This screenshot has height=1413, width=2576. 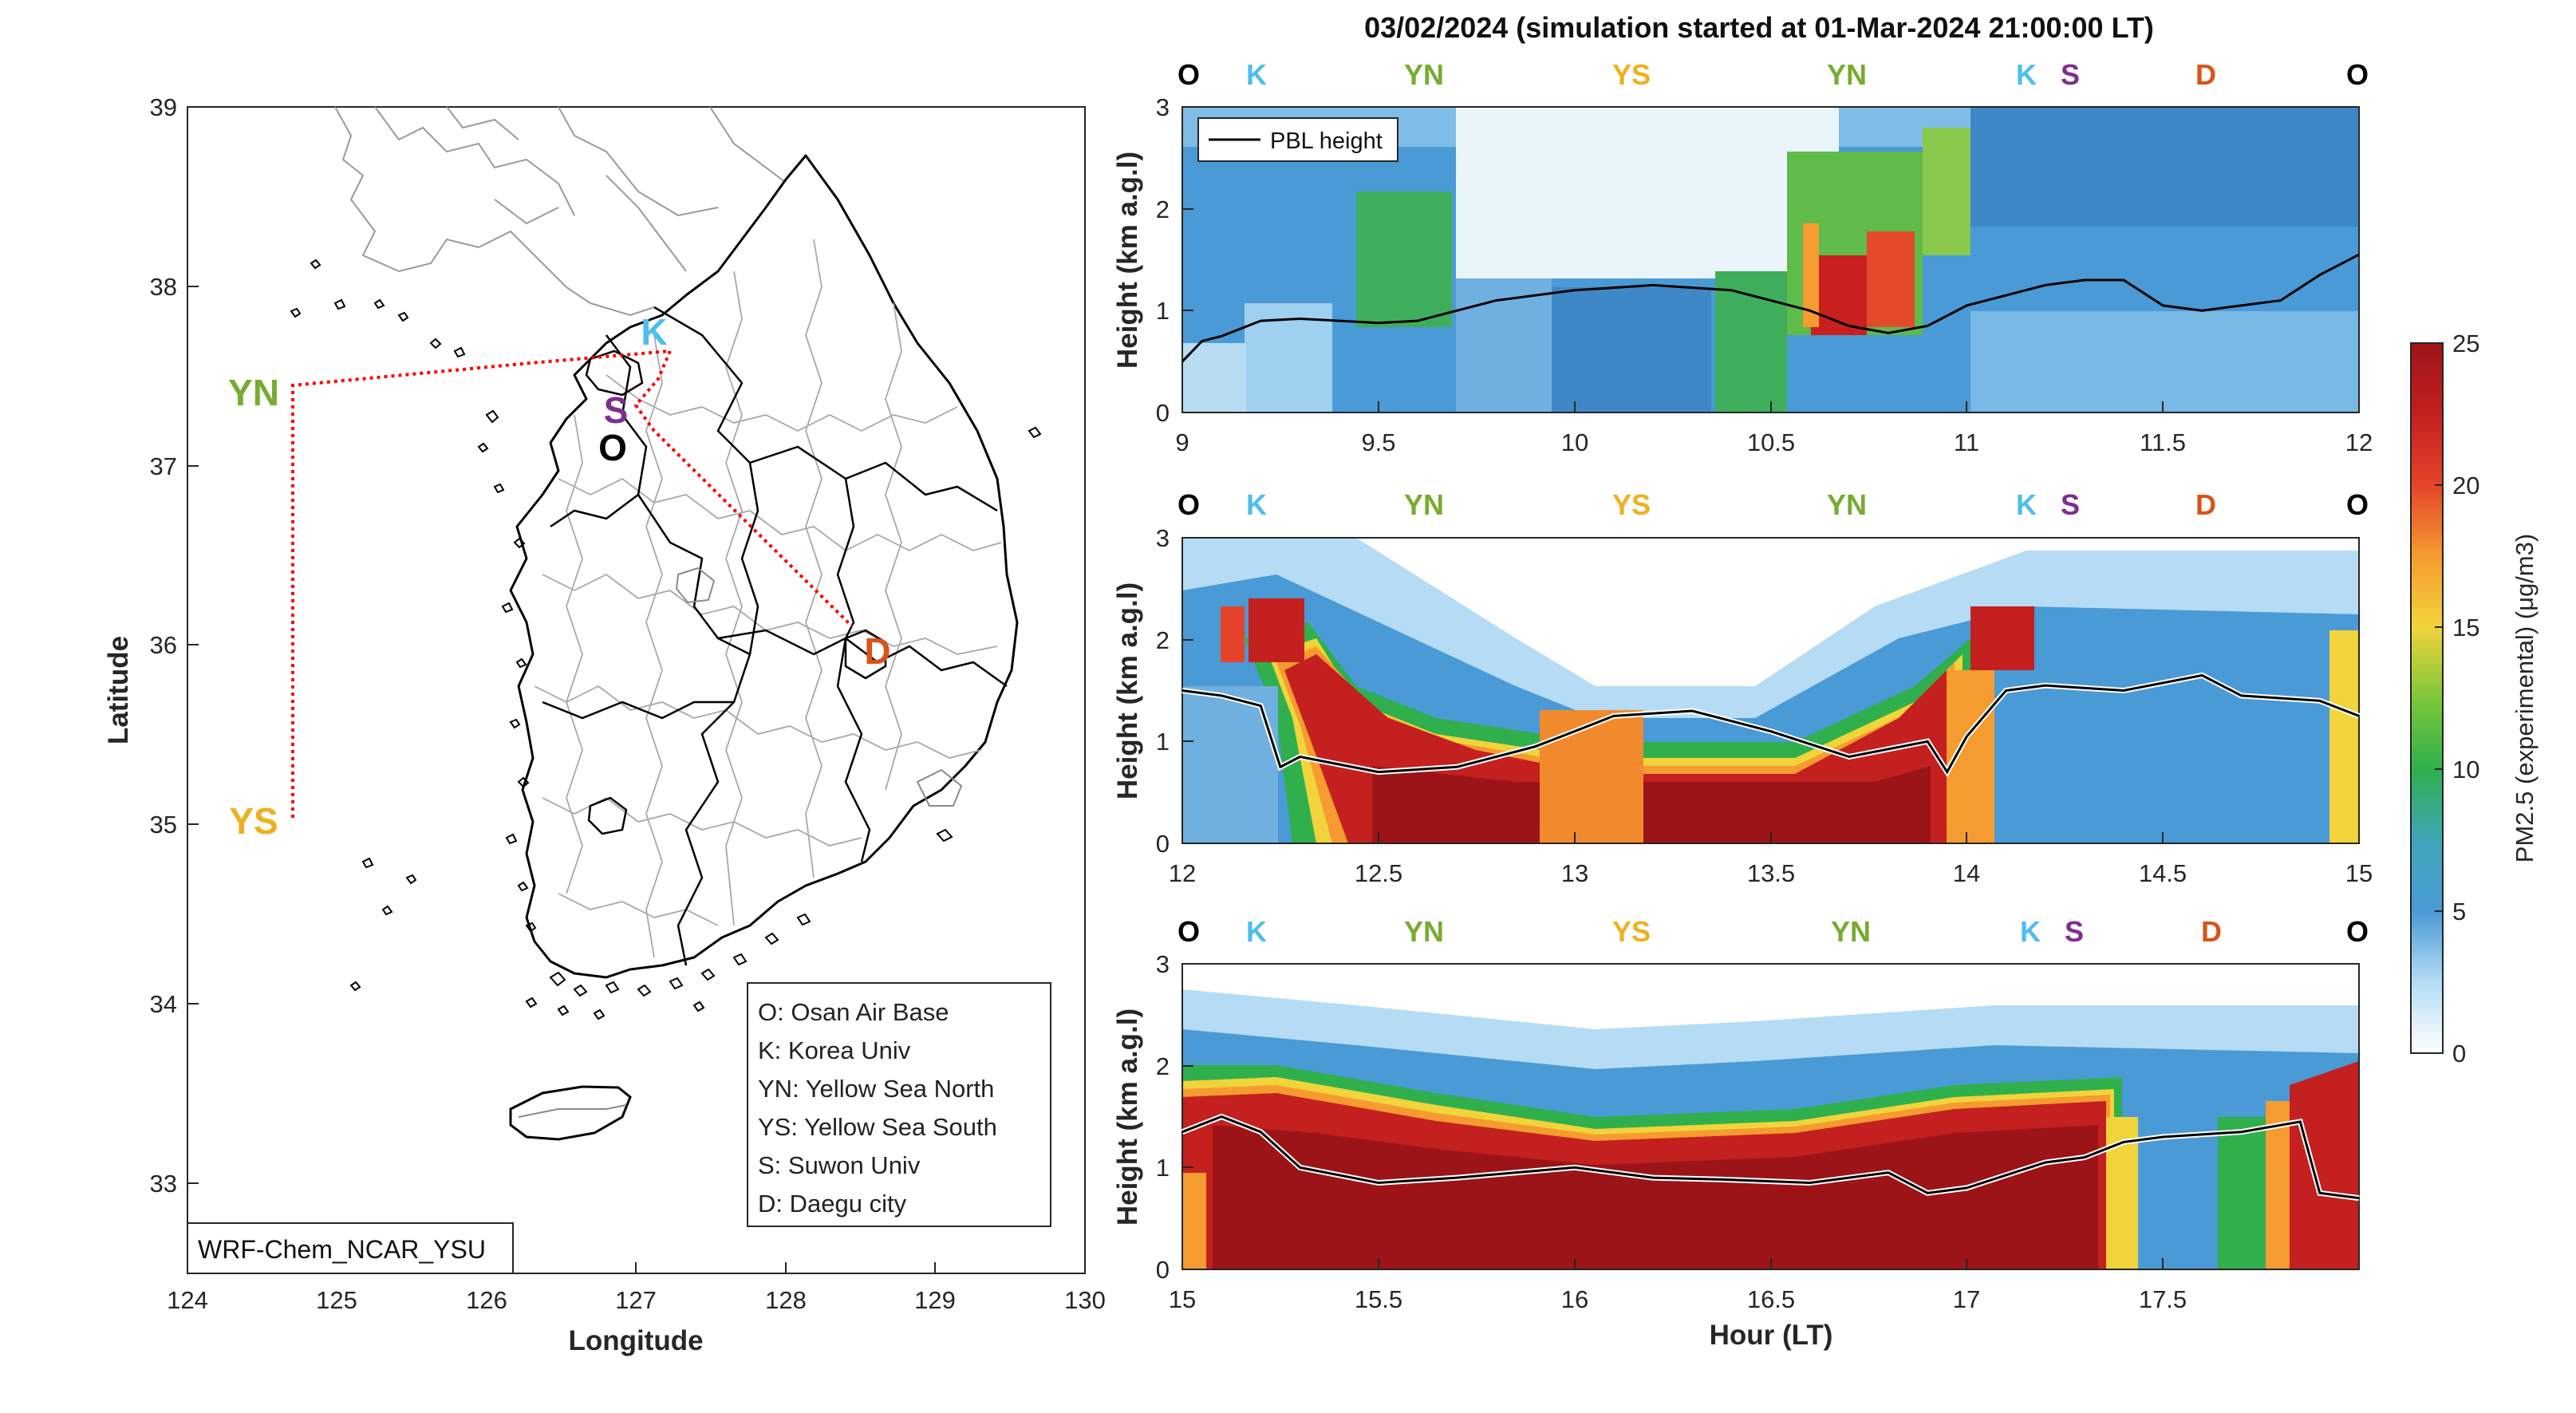 I want to click on site-label-osan: O, so click(x=613, y=447).